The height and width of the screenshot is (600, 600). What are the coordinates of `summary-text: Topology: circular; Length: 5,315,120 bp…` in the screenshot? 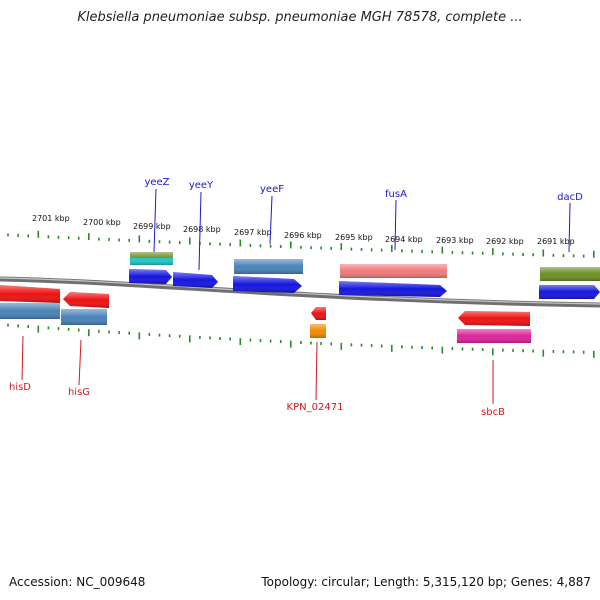 It's located at (426, 582).